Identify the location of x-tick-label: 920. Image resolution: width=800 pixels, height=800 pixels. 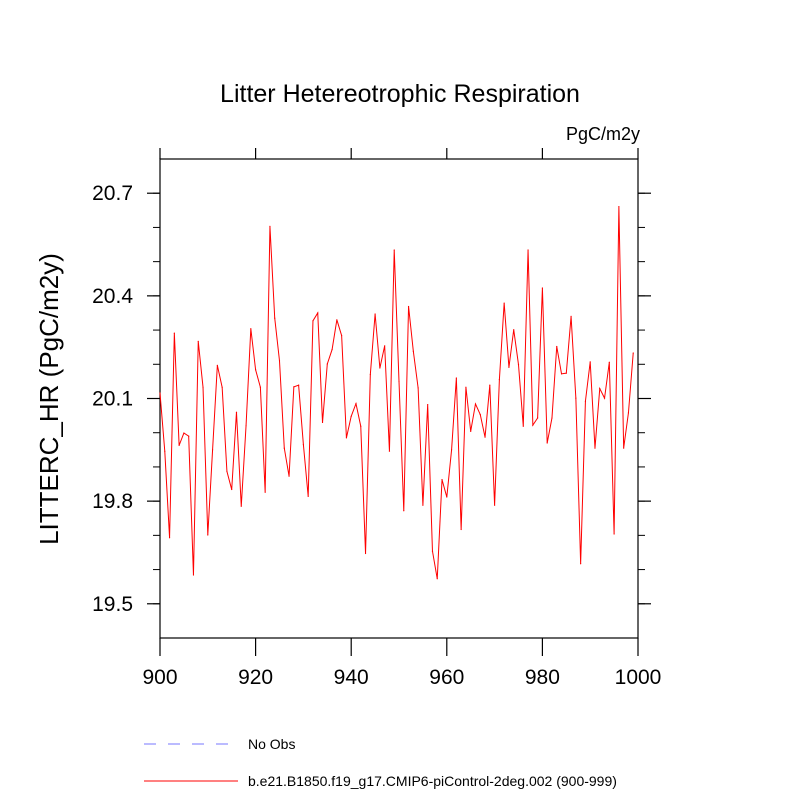
(255, 677).